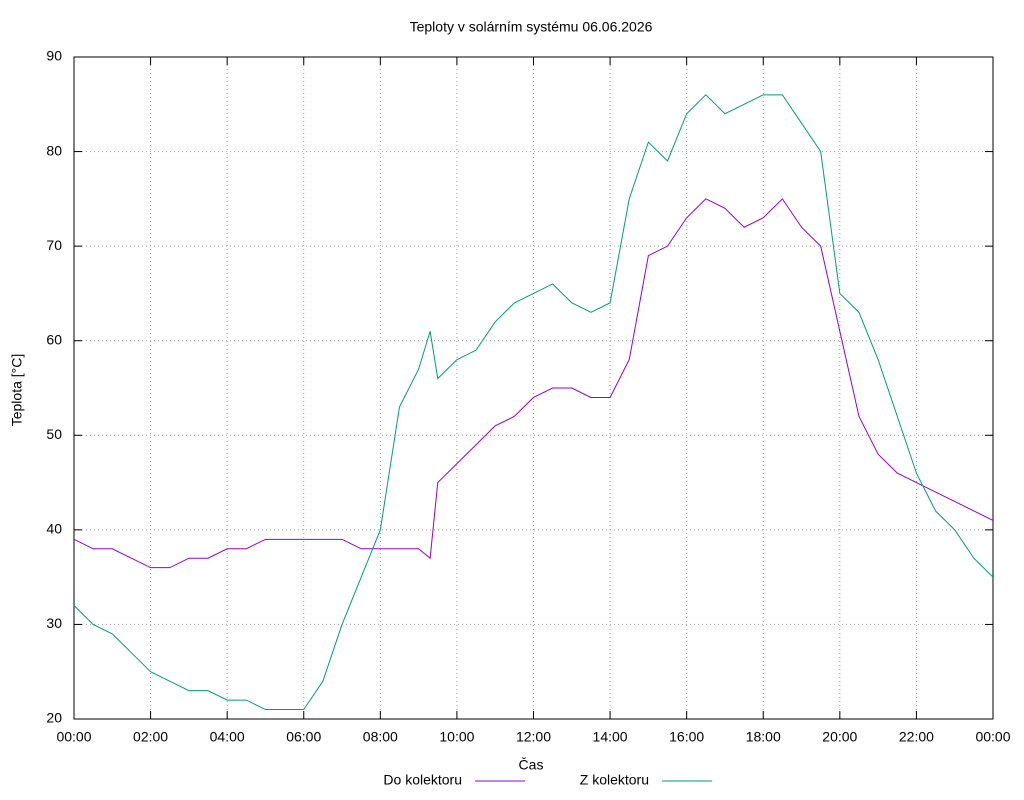 Image resolution: width=1024 pixels, height=800 pixels. Describe the element at coordinates (916, 737) in the screenshot. I see `x-tick-label: 22:00` at that location.